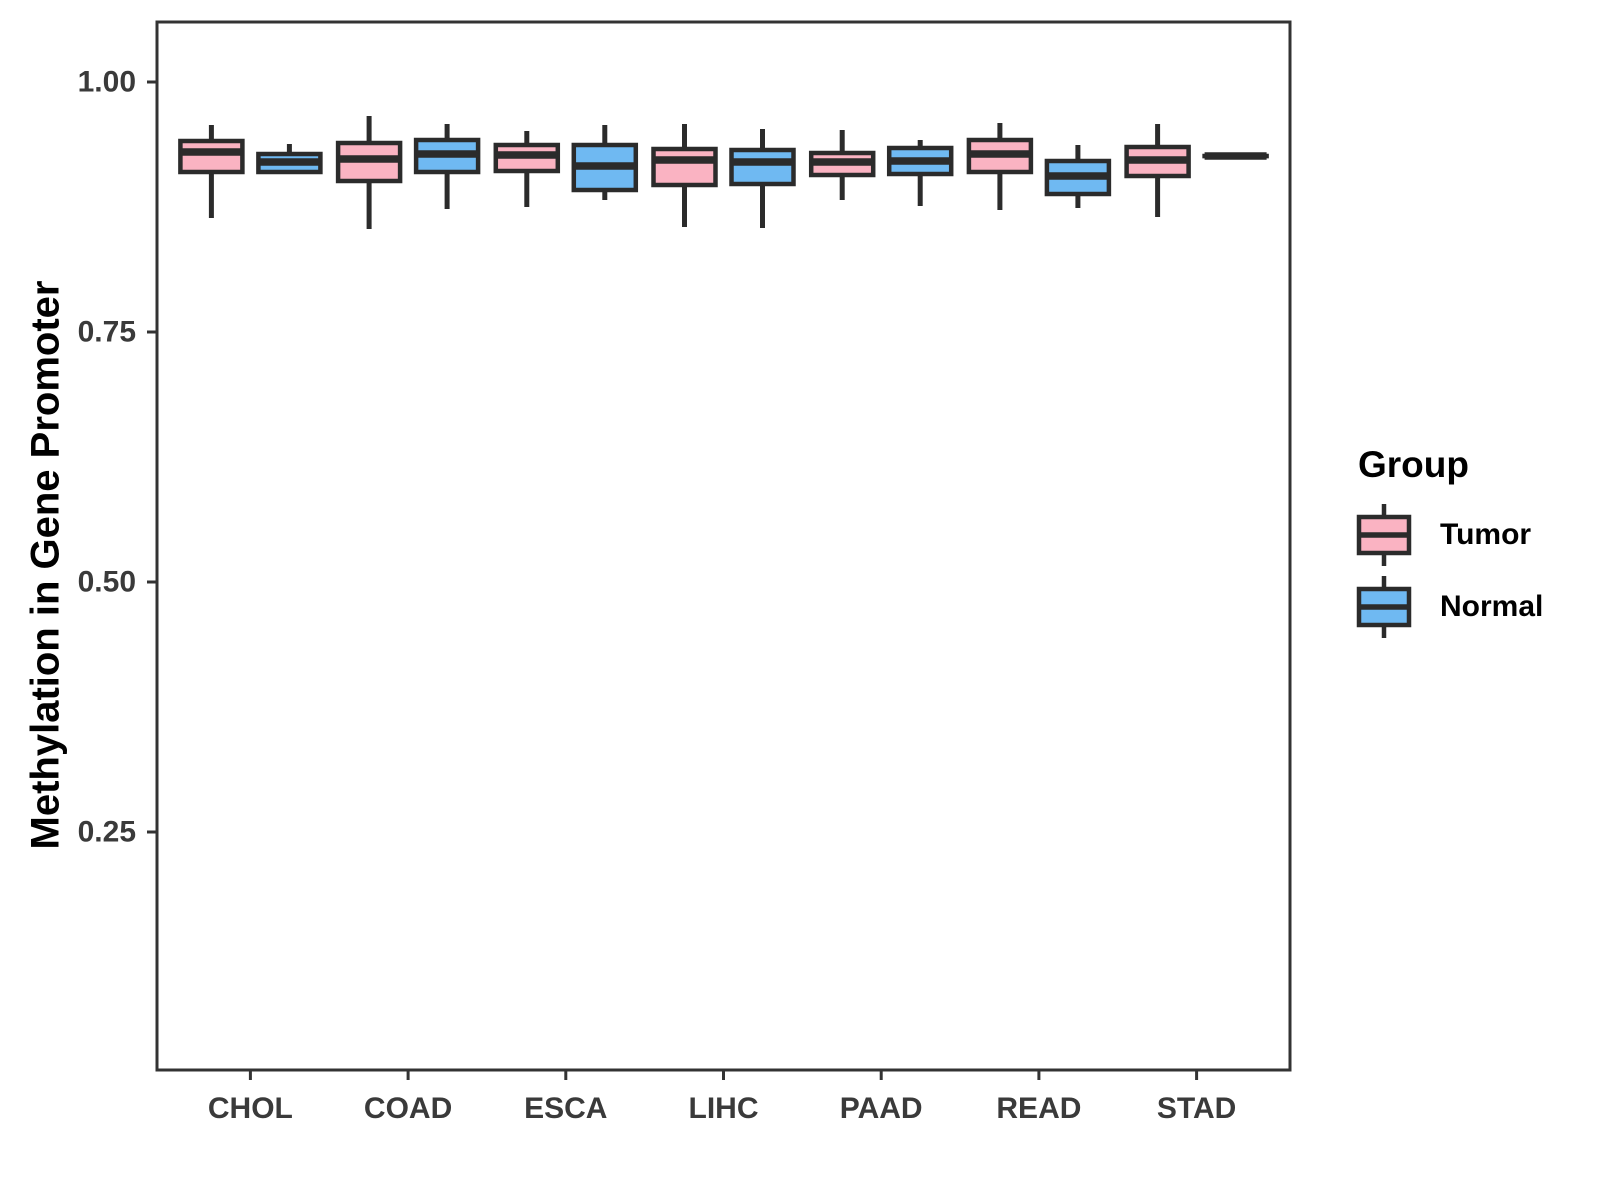  I want to click on legend-entry-normal: Normal, so click(1449, 607).